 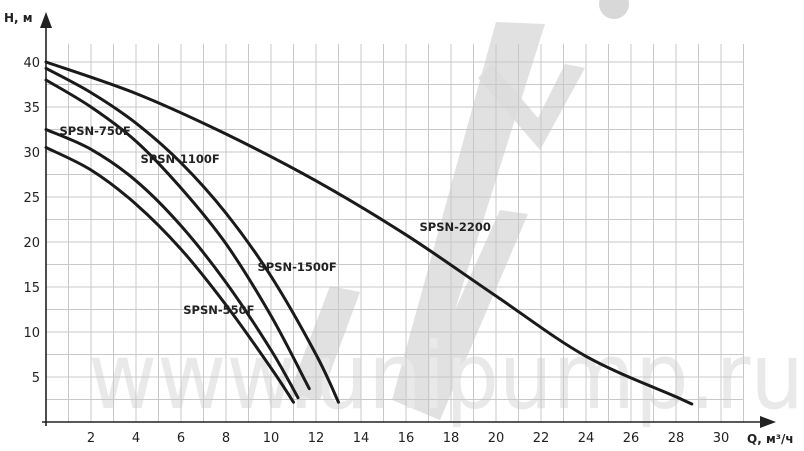 What do you see at coordinates (586, 438) in the screenshot?
I see `x-tick-label: 24` at bounding box center [586, 438].